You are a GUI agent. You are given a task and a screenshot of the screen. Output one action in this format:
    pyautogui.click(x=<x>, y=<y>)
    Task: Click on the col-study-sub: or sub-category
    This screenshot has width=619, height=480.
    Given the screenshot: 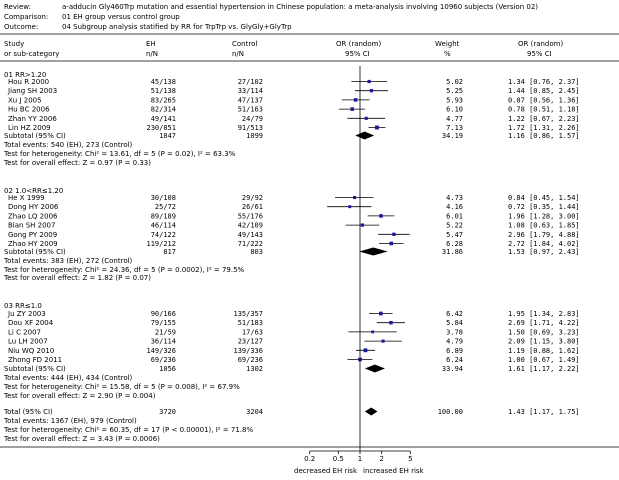 What is the action you would take?
    pyautogui.click(x=31, y=54)
    